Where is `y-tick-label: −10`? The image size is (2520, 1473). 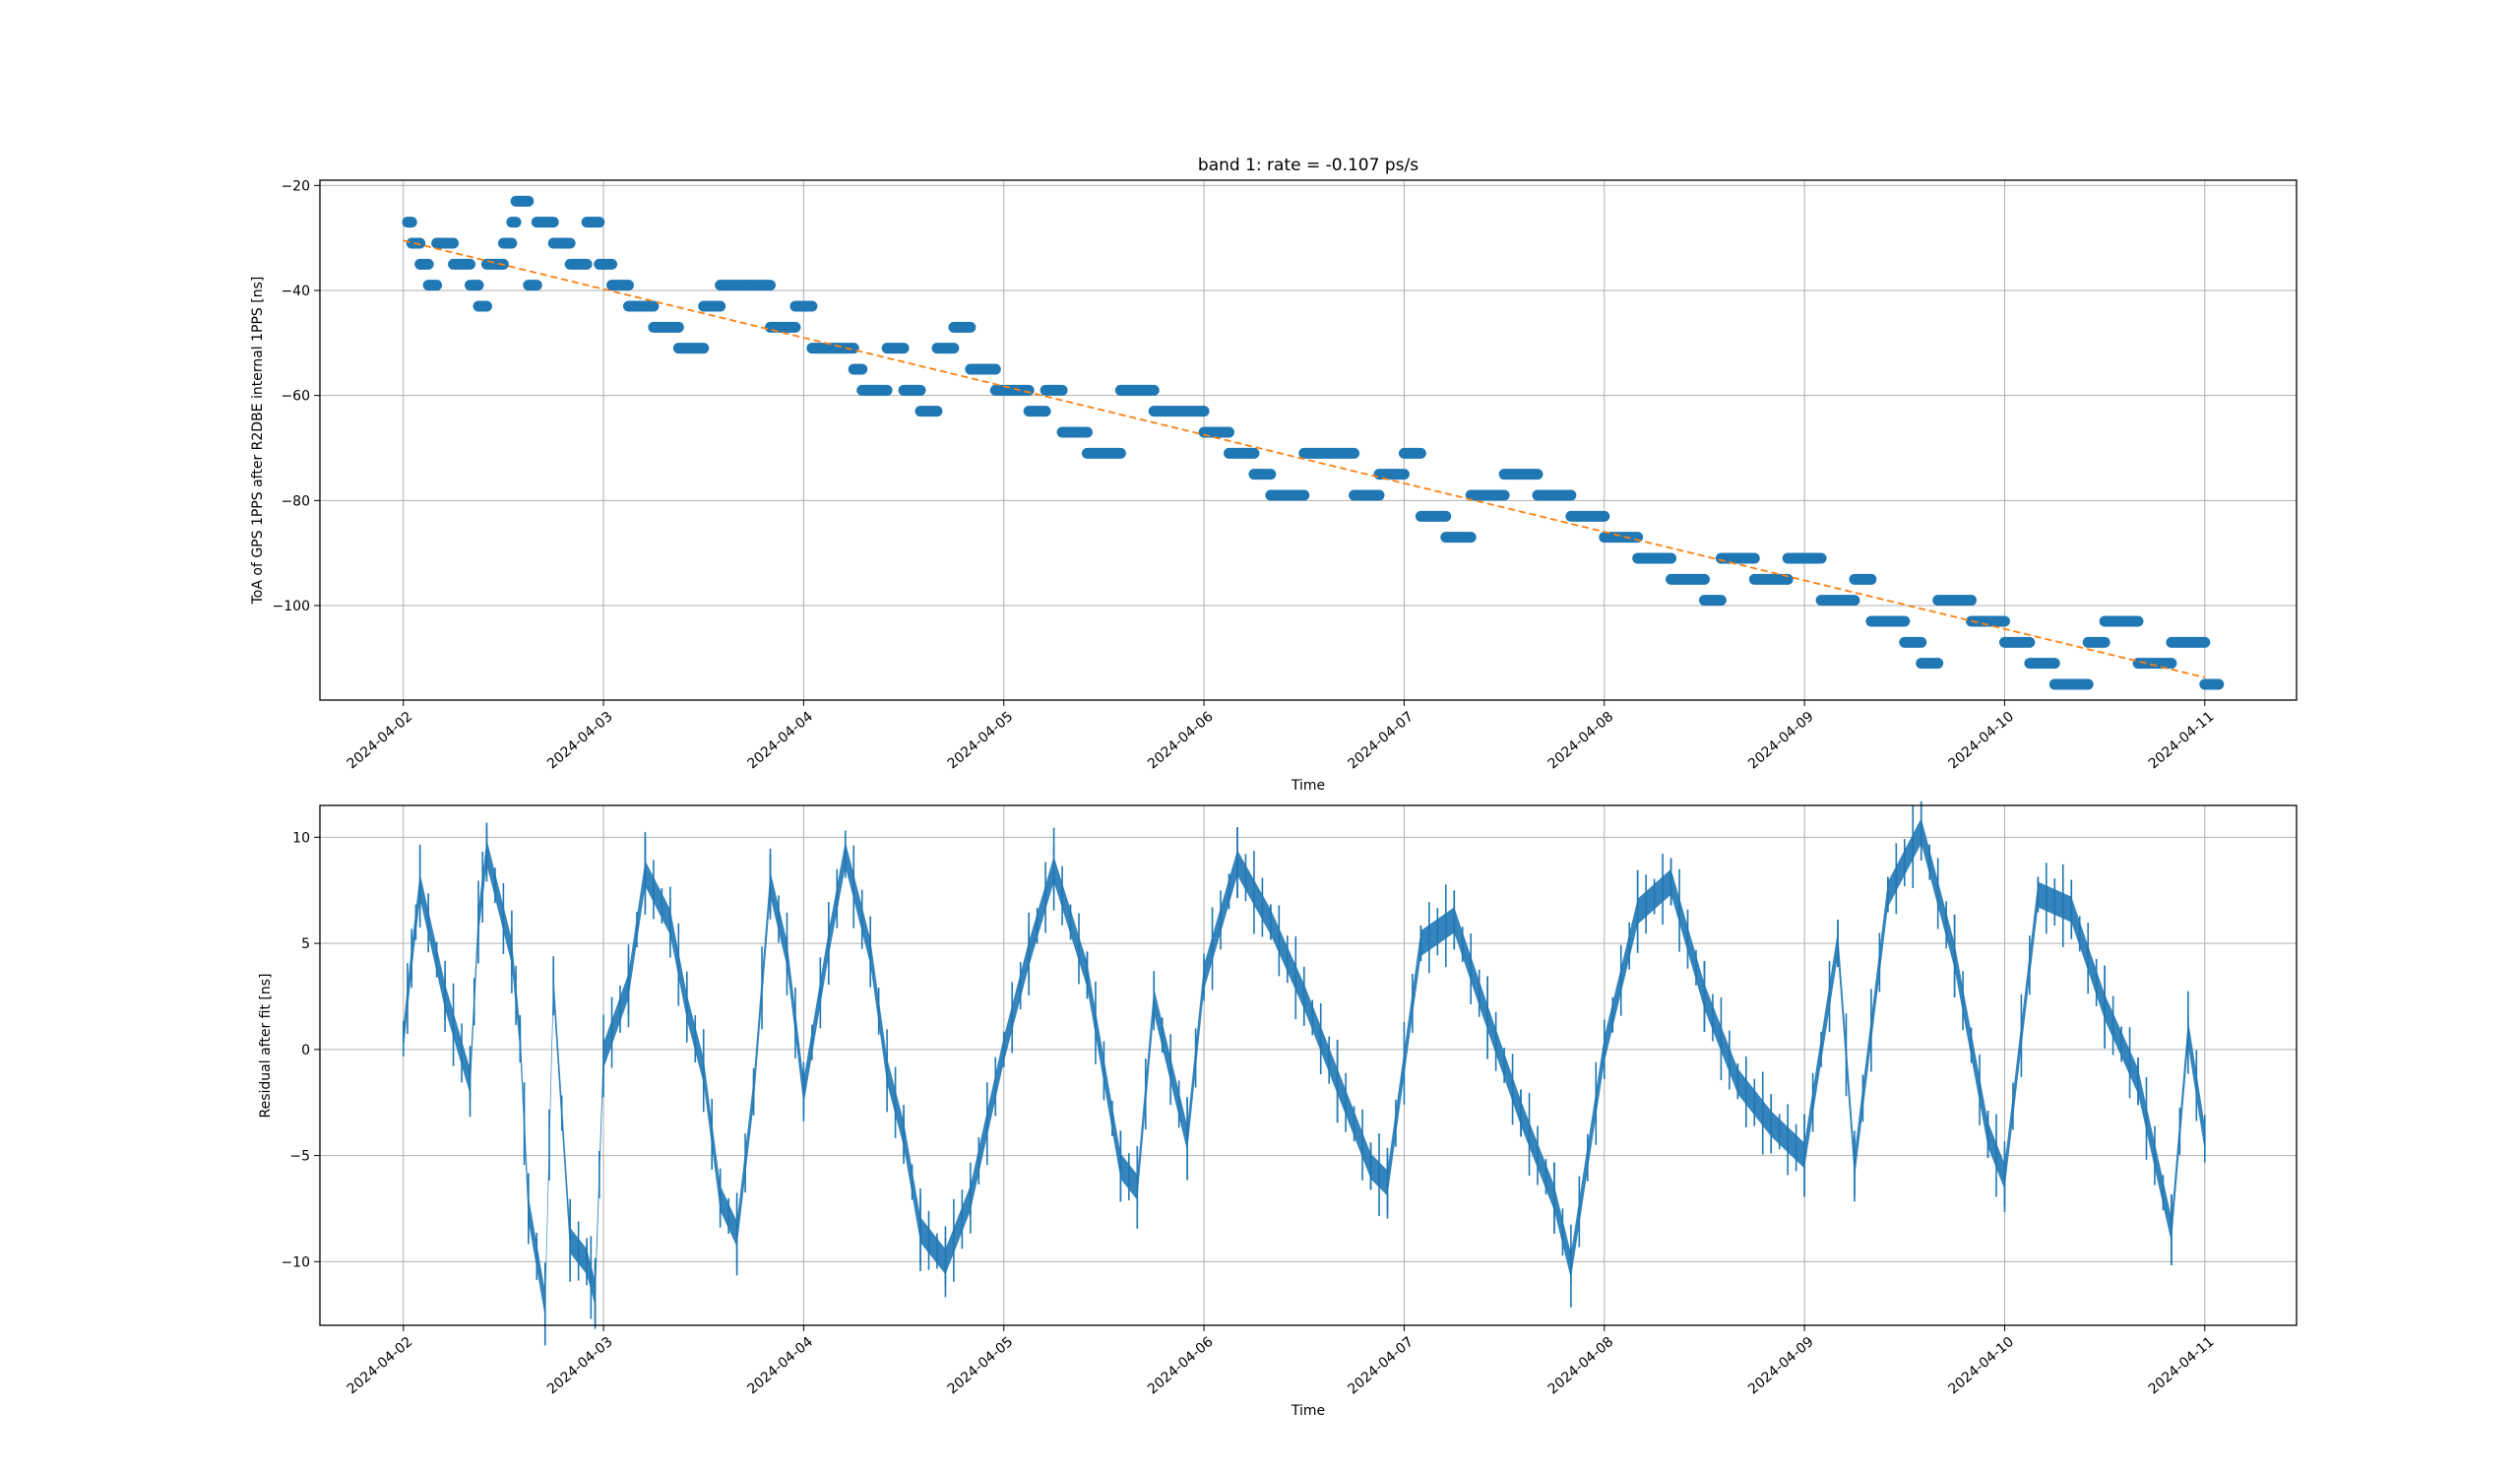 y-tick-label: −10 is located at coordinates (295, 1262).